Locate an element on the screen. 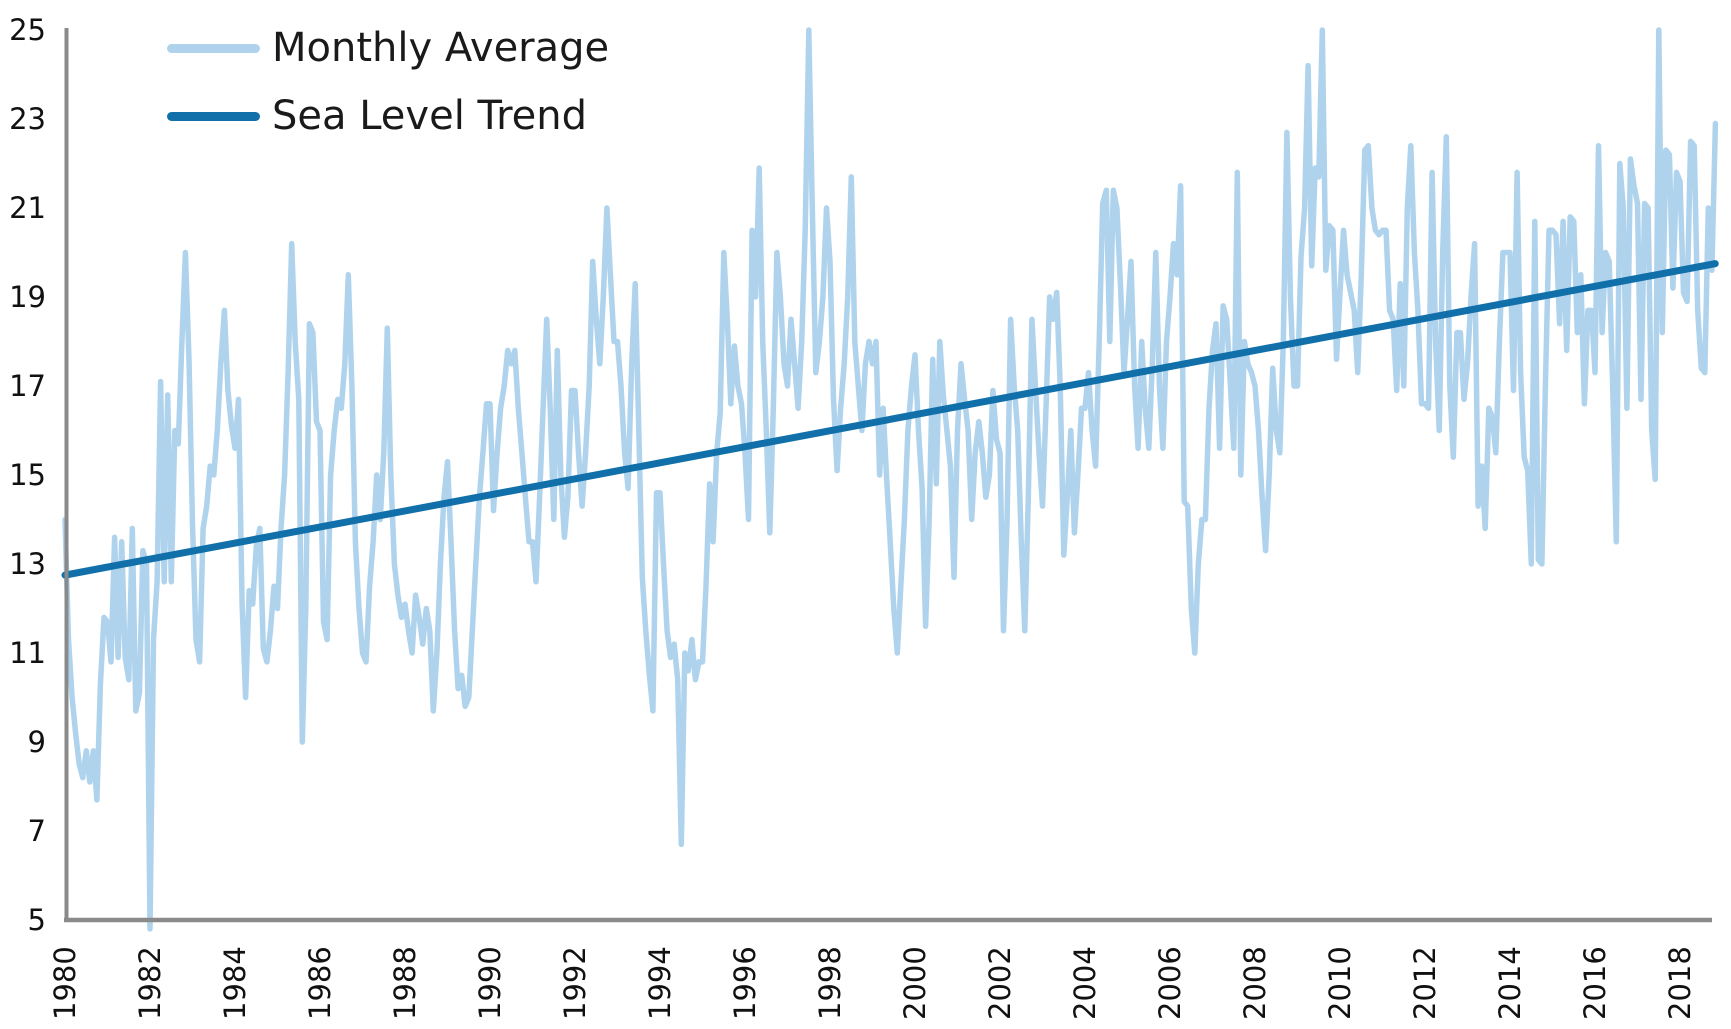 The width and height of the screenshot is (1731, 1029). x-axis-tick-label: 2014 is located at coordinates (1510, 983).